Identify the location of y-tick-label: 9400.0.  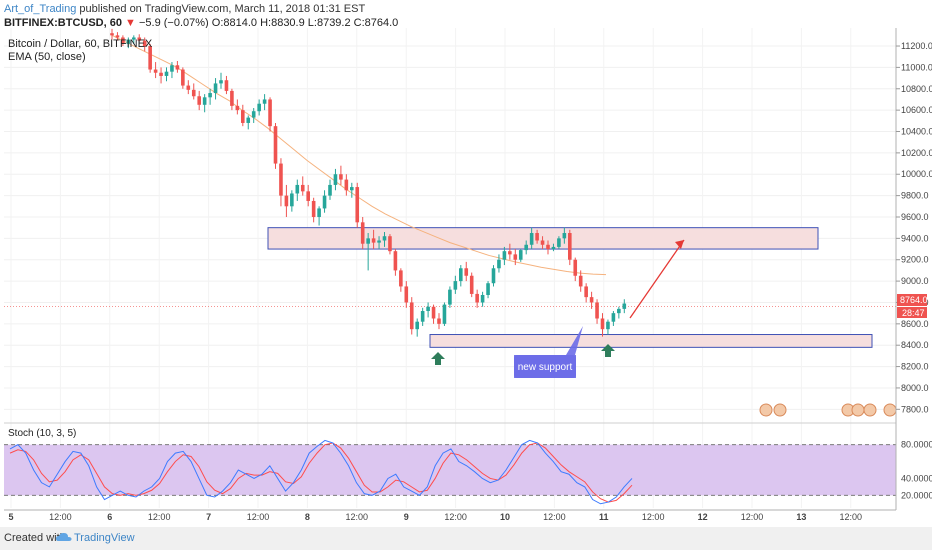
(915, 238).